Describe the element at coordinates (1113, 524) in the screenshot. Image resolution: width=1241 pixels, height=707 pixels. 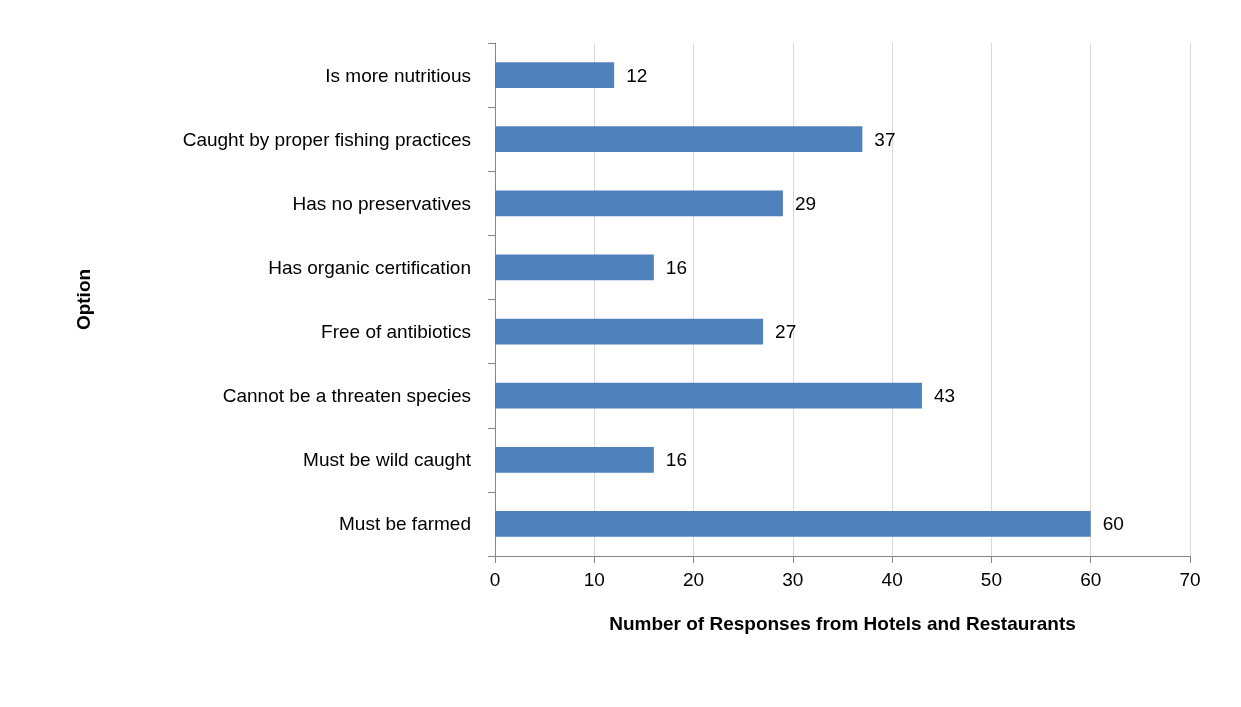
I see `data-label: 60` at that location.